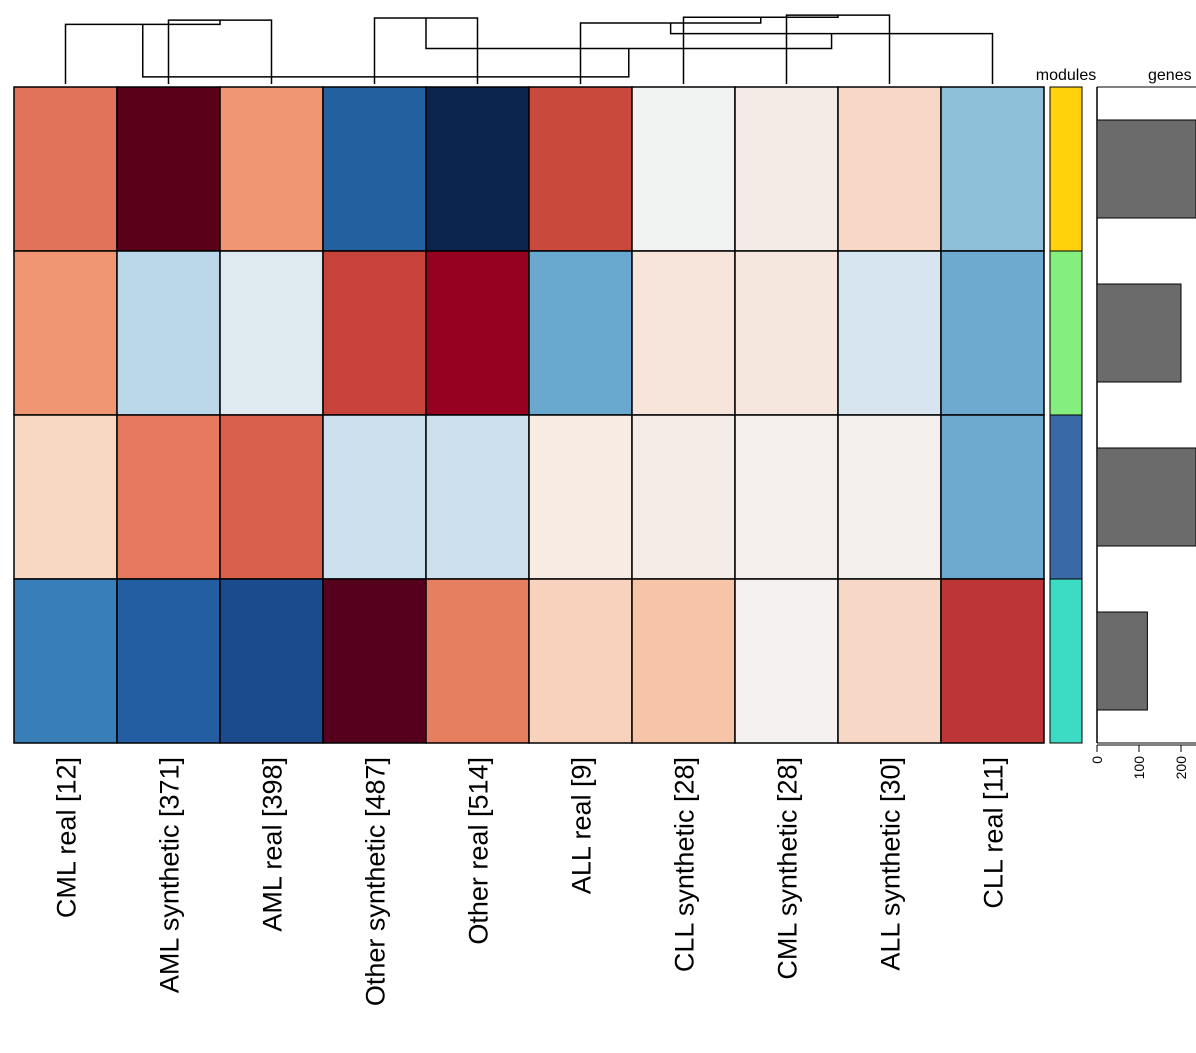 Image resolution: width=1196 pixels, height=1053 pixels. I want to click on column-label: AML synthetic [371], so click(170, 875).